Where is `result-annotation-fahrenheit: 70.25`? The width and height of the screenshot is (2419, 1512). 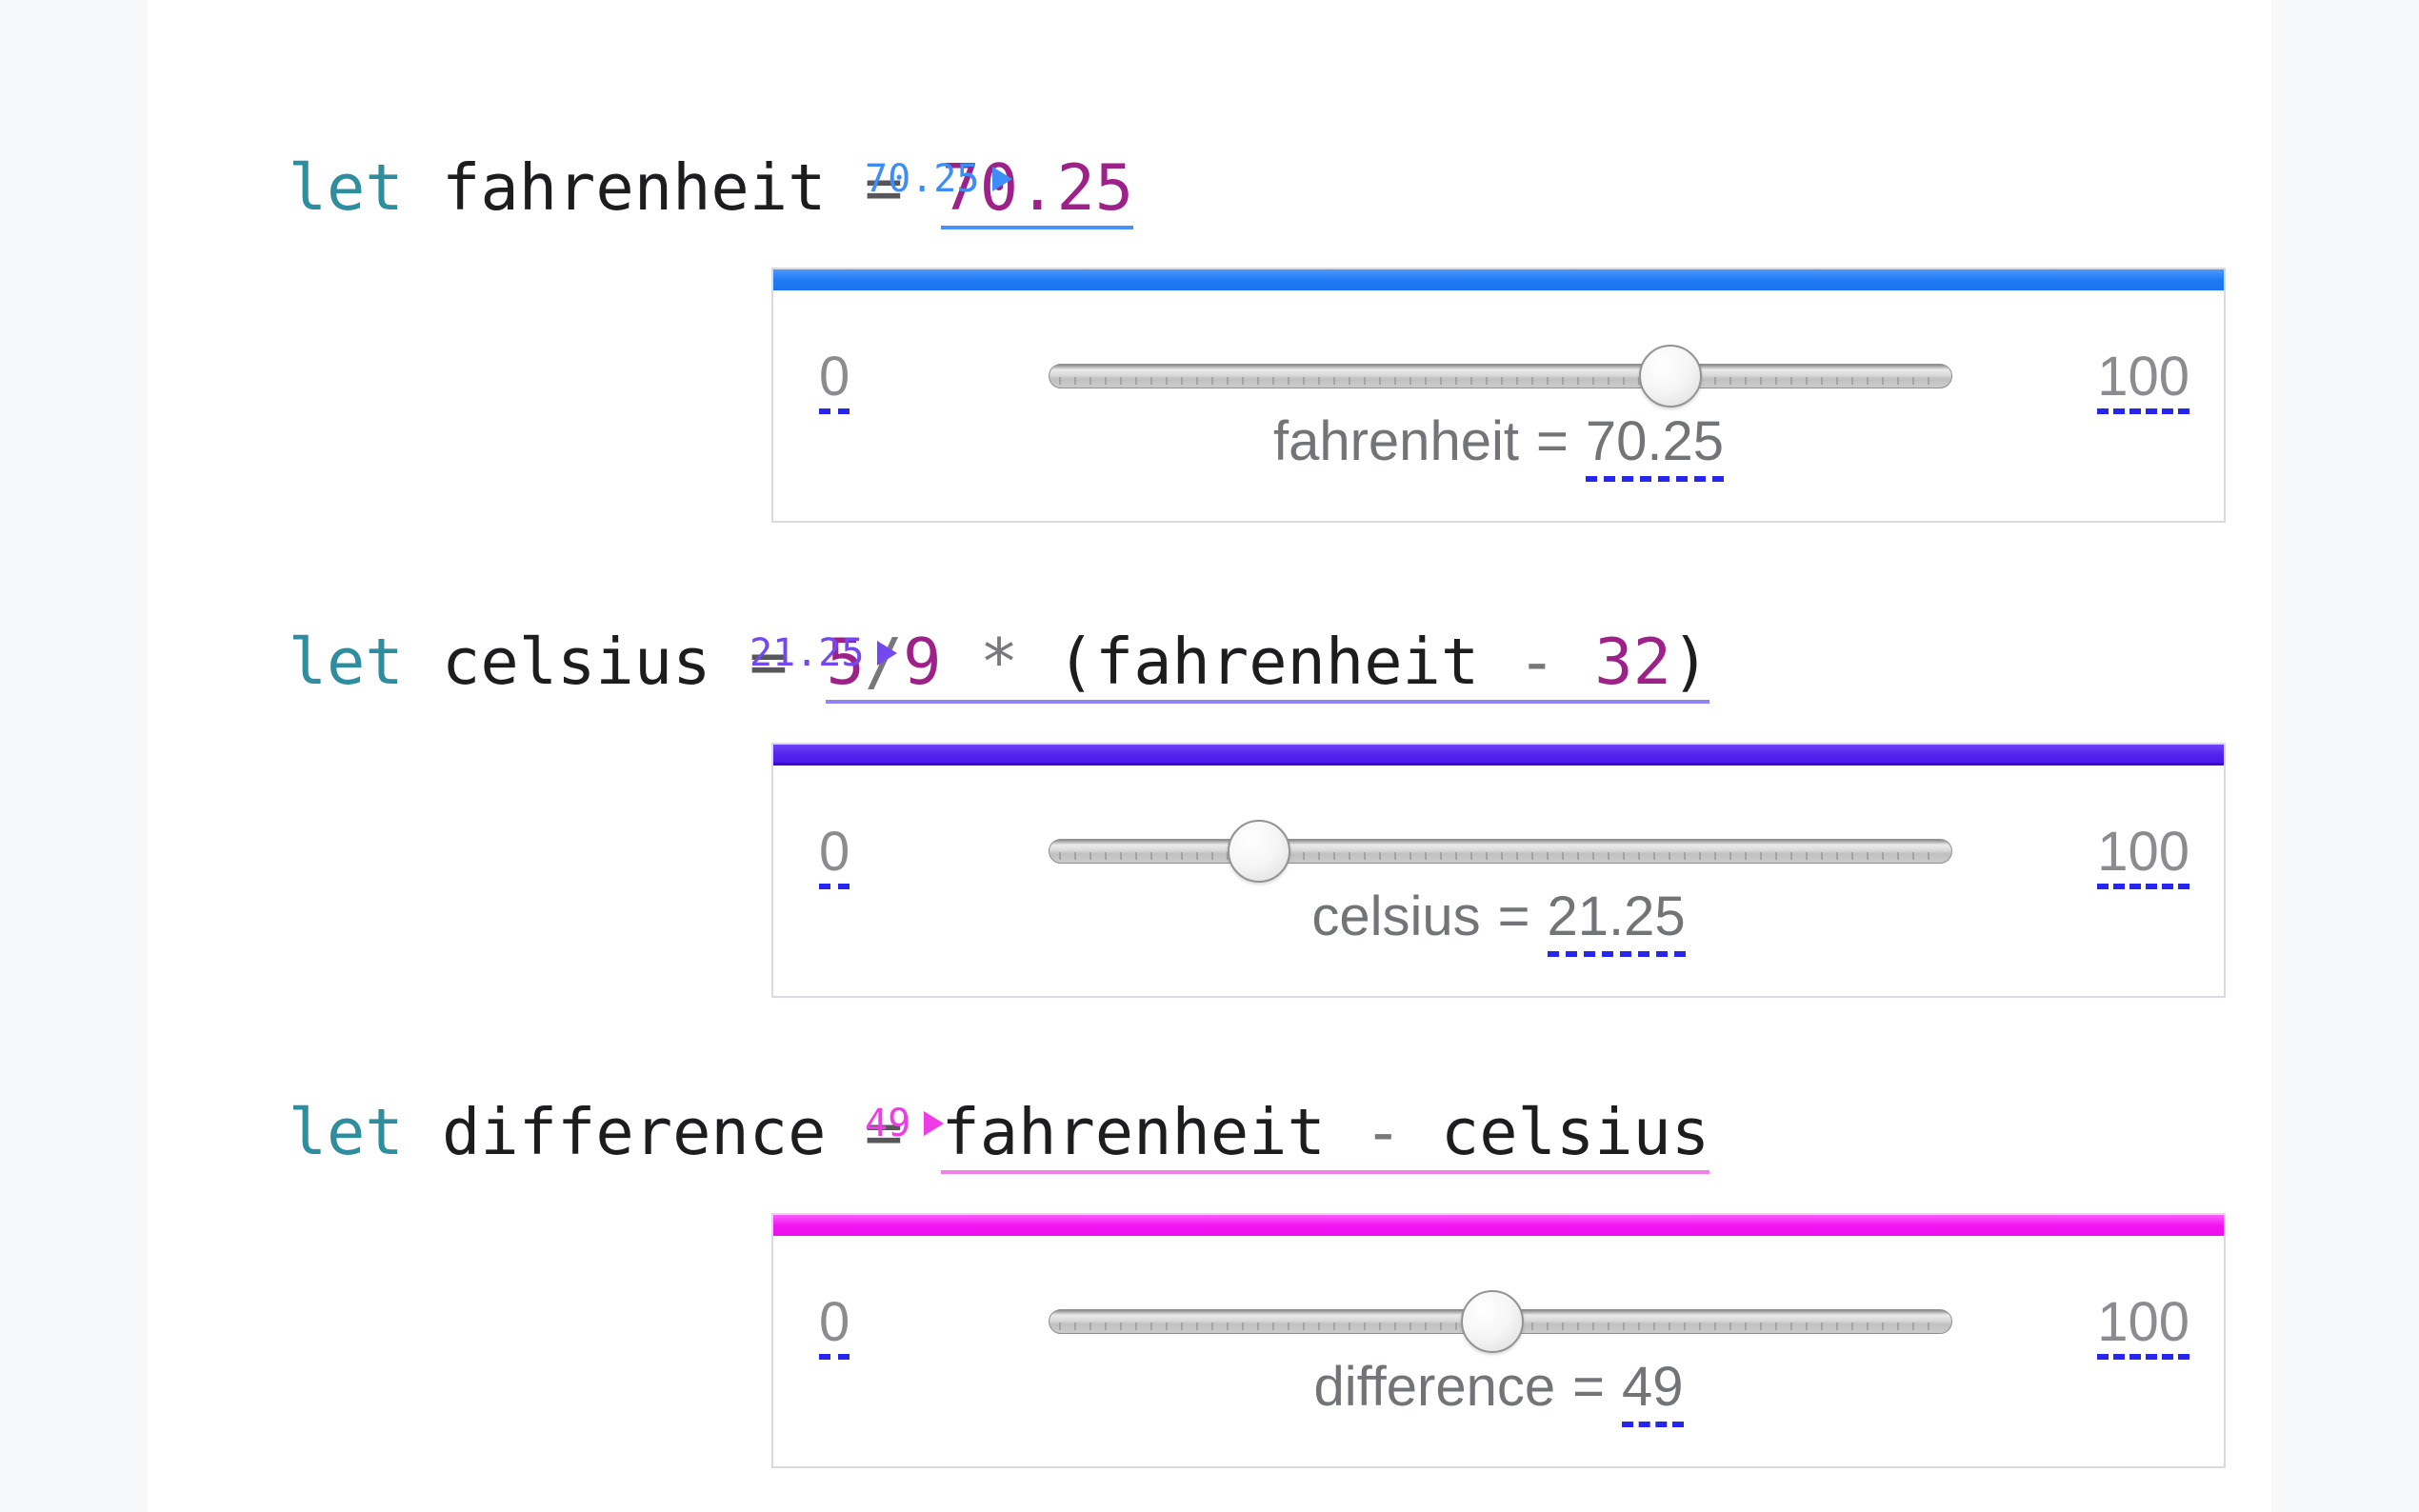
result-annotation-fahrenheit: 70.25 is located at coordinates (939, 179).